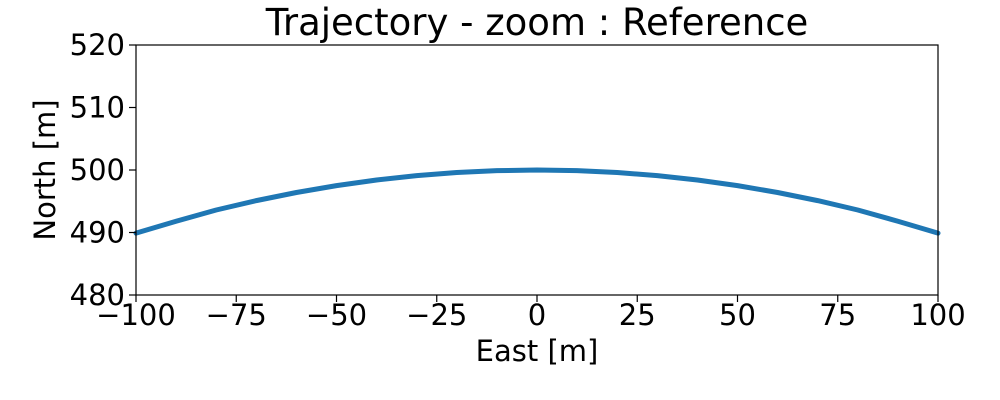 The height and width of the screenshot is (400, 1000). What do you see at coordinates (97, 233) in the screenshot?
I see `y-tick-label: 490` at bounding box center [97, 233].